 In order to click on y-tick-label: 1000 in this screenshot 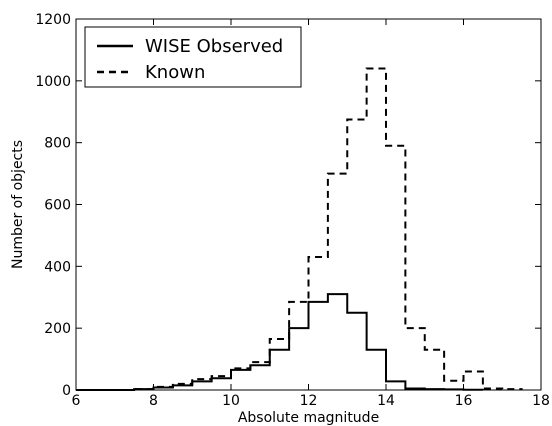, I will do `click(53, 82)`.